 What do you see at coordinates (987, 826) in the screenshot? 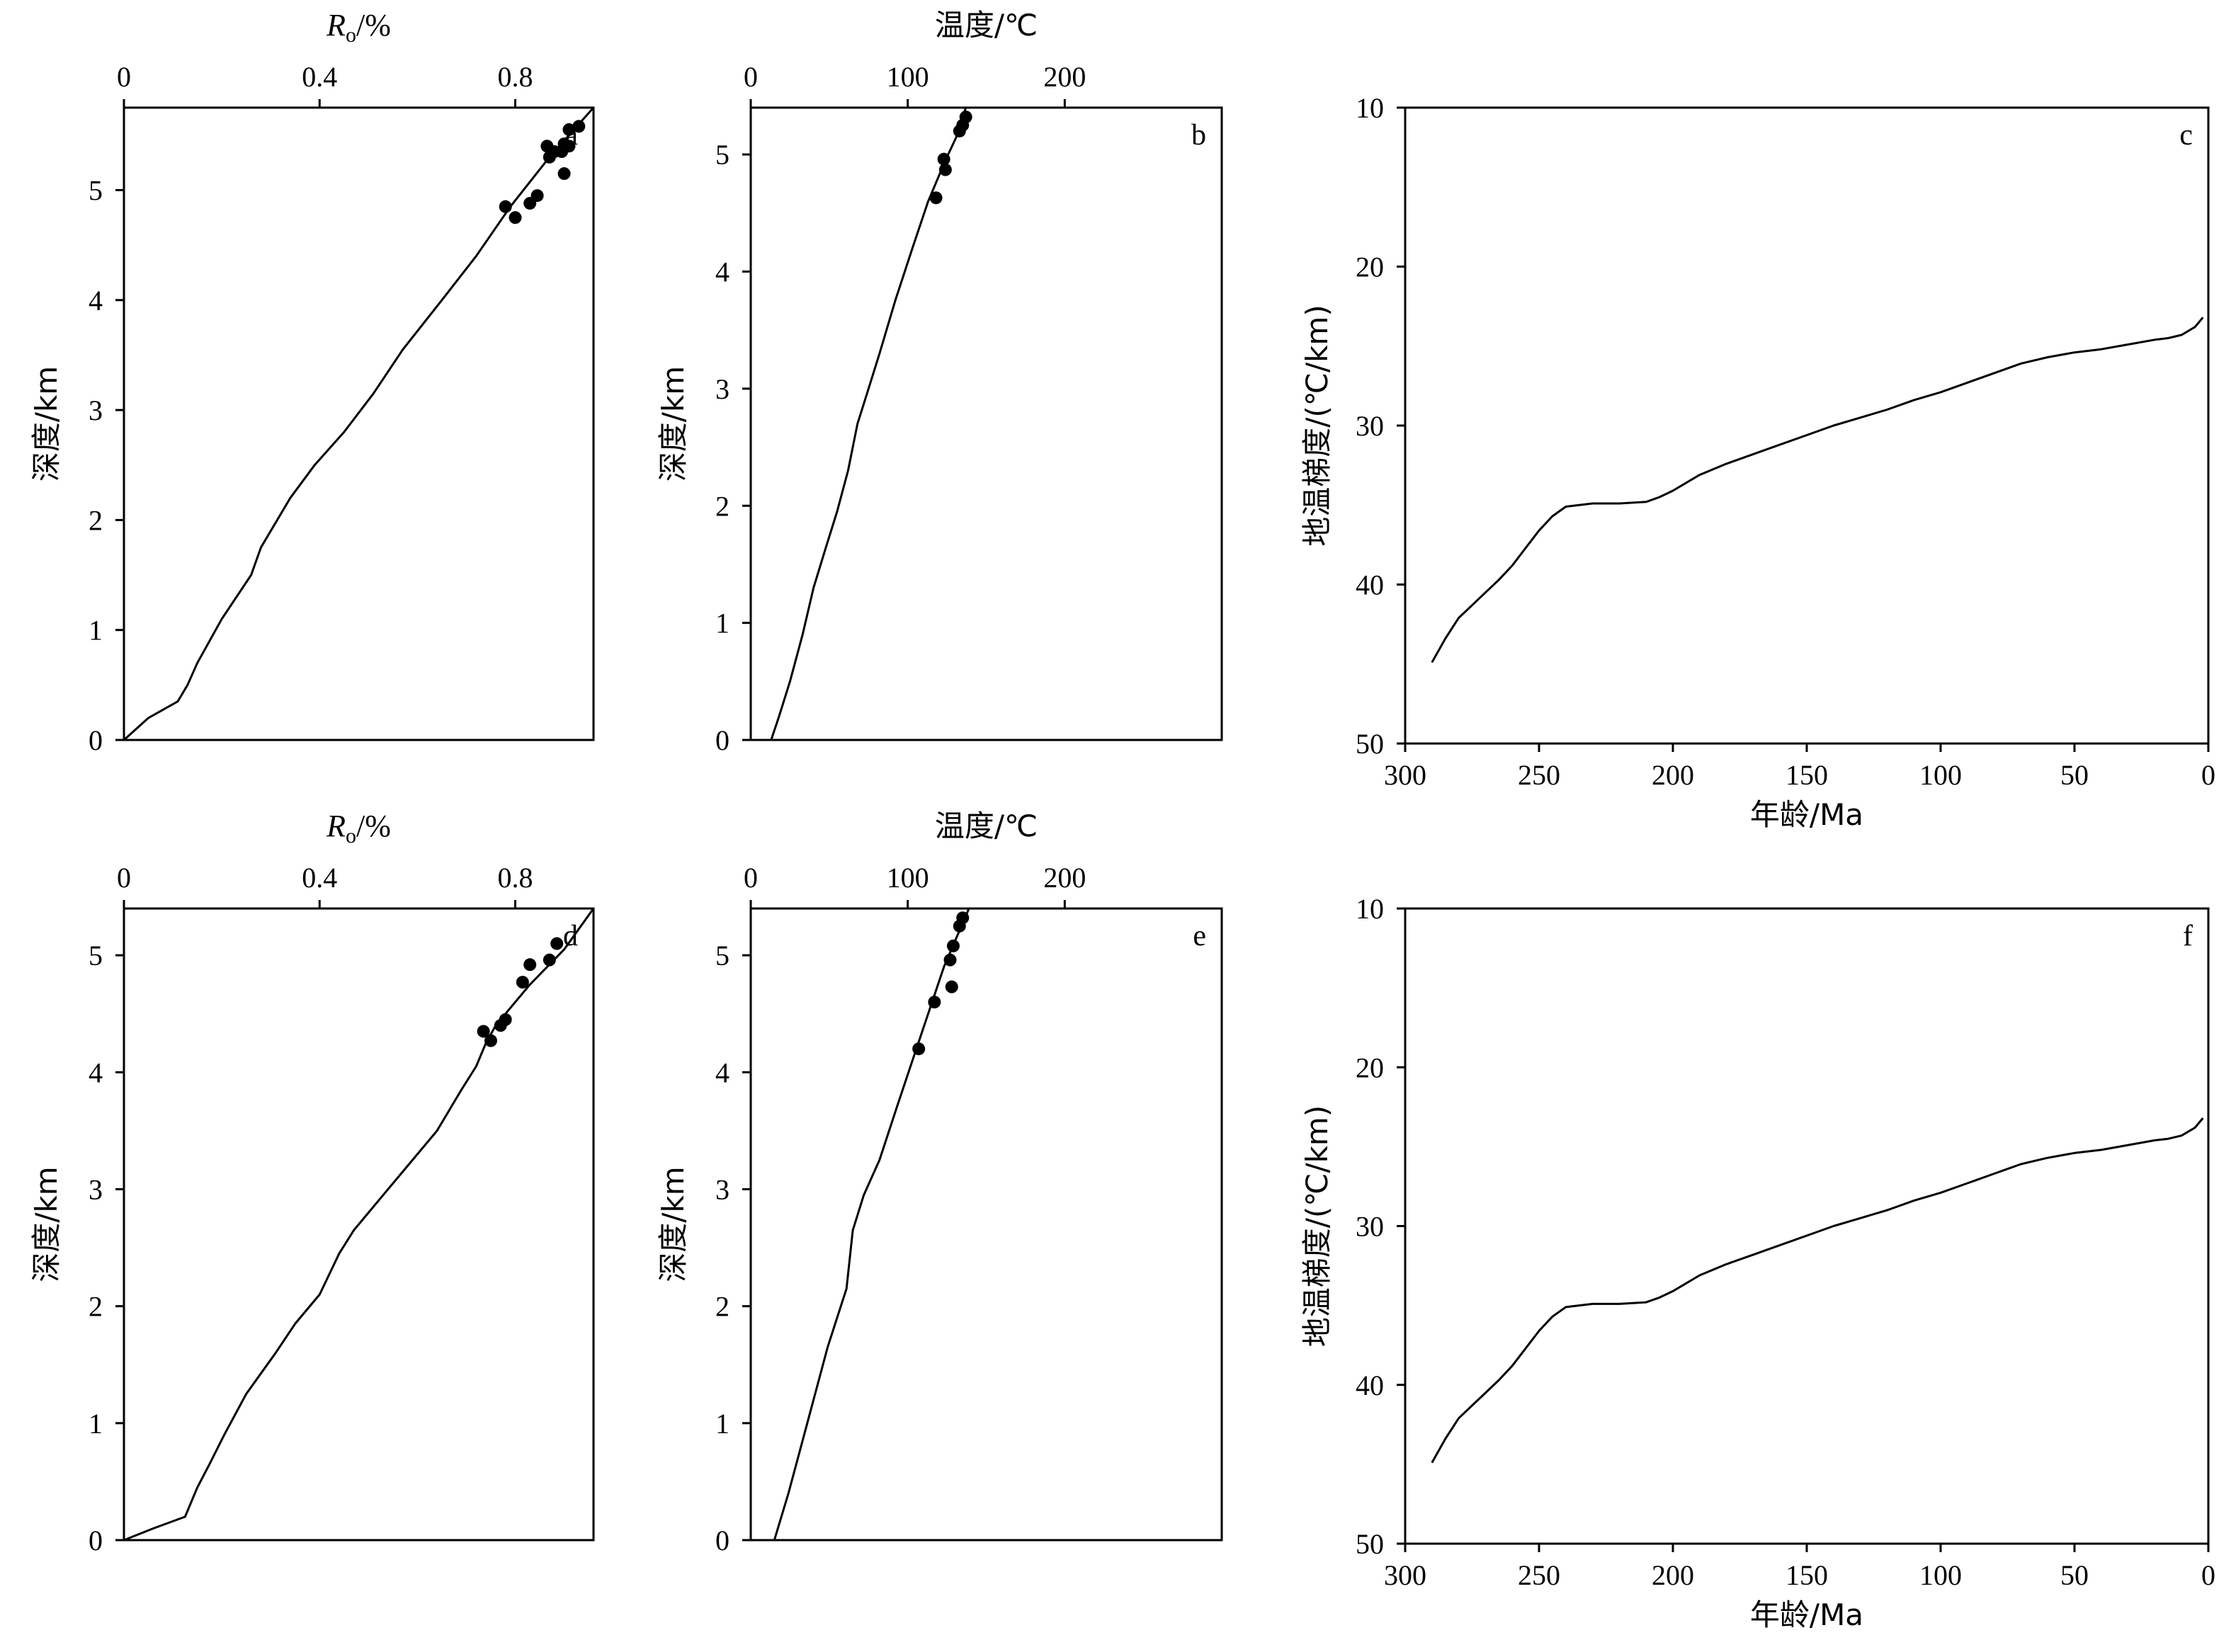
I see `x-axis-title: 温度/℃` at bounding box center [987, 826].